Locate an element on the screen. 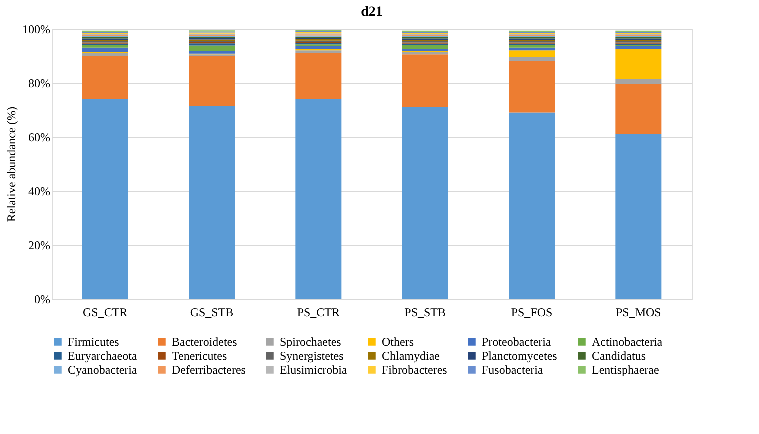  y-tick-label: 100% is located at coordinates (36, 29).